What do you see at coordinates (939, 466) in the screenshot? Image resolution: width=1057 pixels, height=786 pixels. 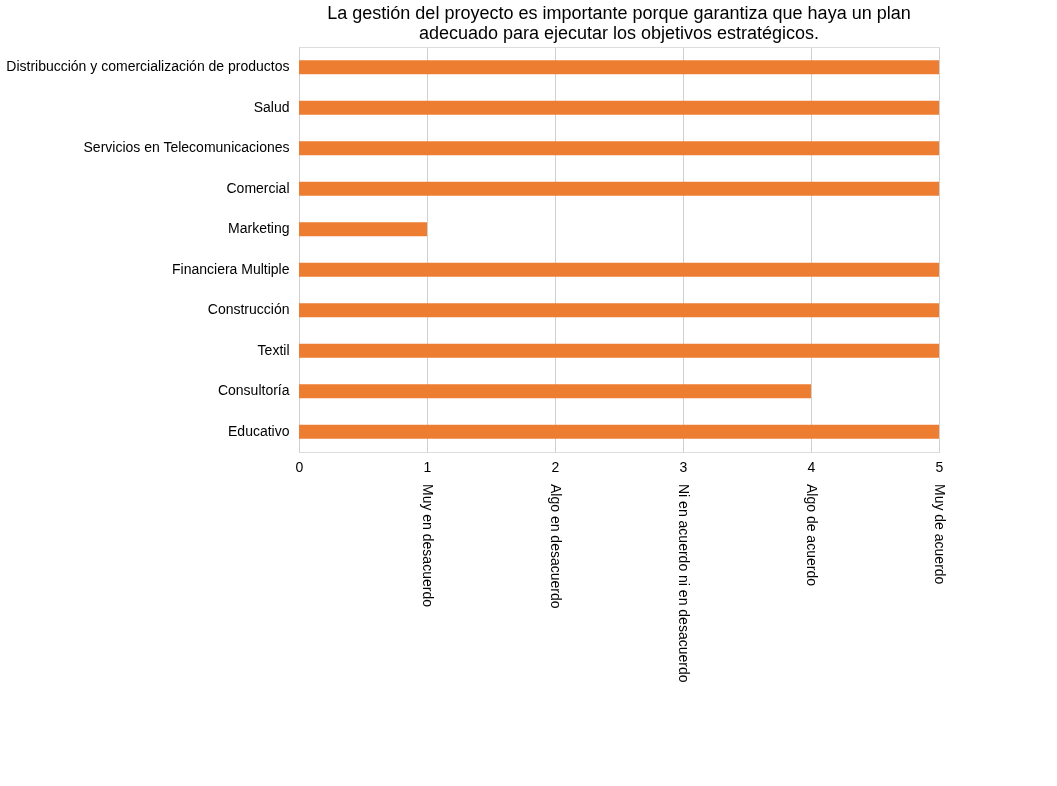 I see `x-tick-label: 5` at bounding box center [939, 466].